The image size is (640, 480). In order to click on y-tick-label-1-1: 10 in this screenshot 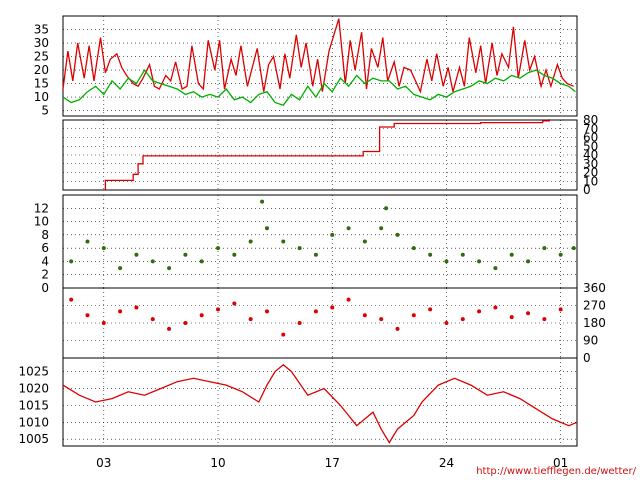, I will do `click(590, 181)`.